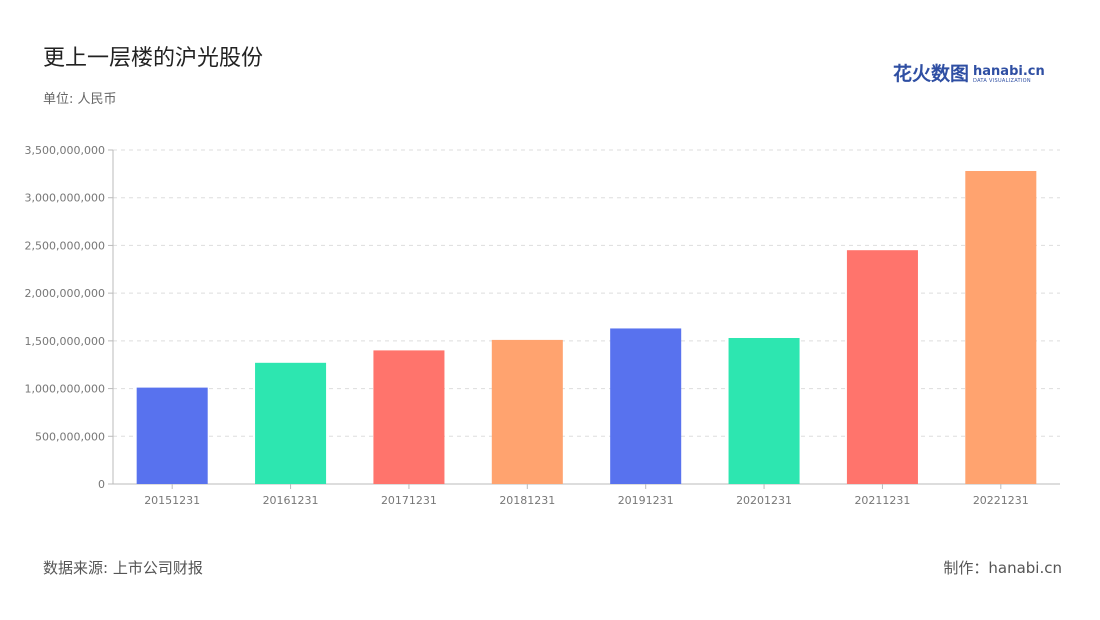 Image resolution: width=1100 pixels, height=620 pixels. What do you see at coordinates (172, 500) in the screenshot?
I see `x-tick-label: 20151231` at bounding box center [172, 500].